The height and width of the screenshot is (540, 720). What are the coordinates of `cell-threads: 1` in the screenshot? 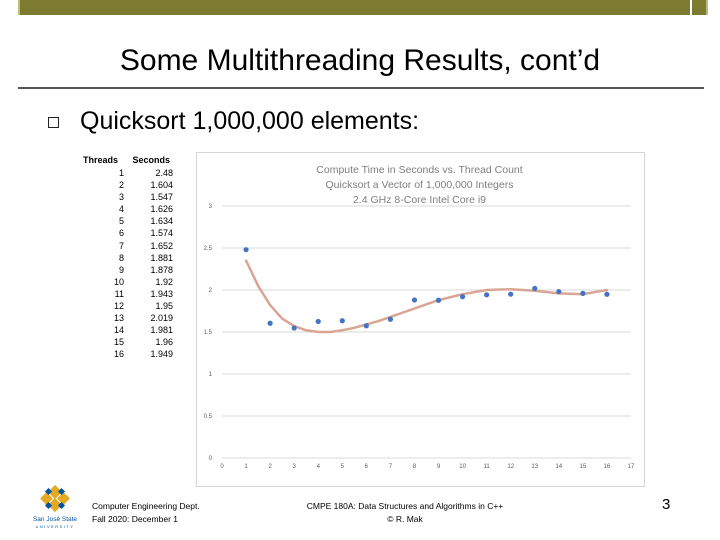 It's located at (121, 173).